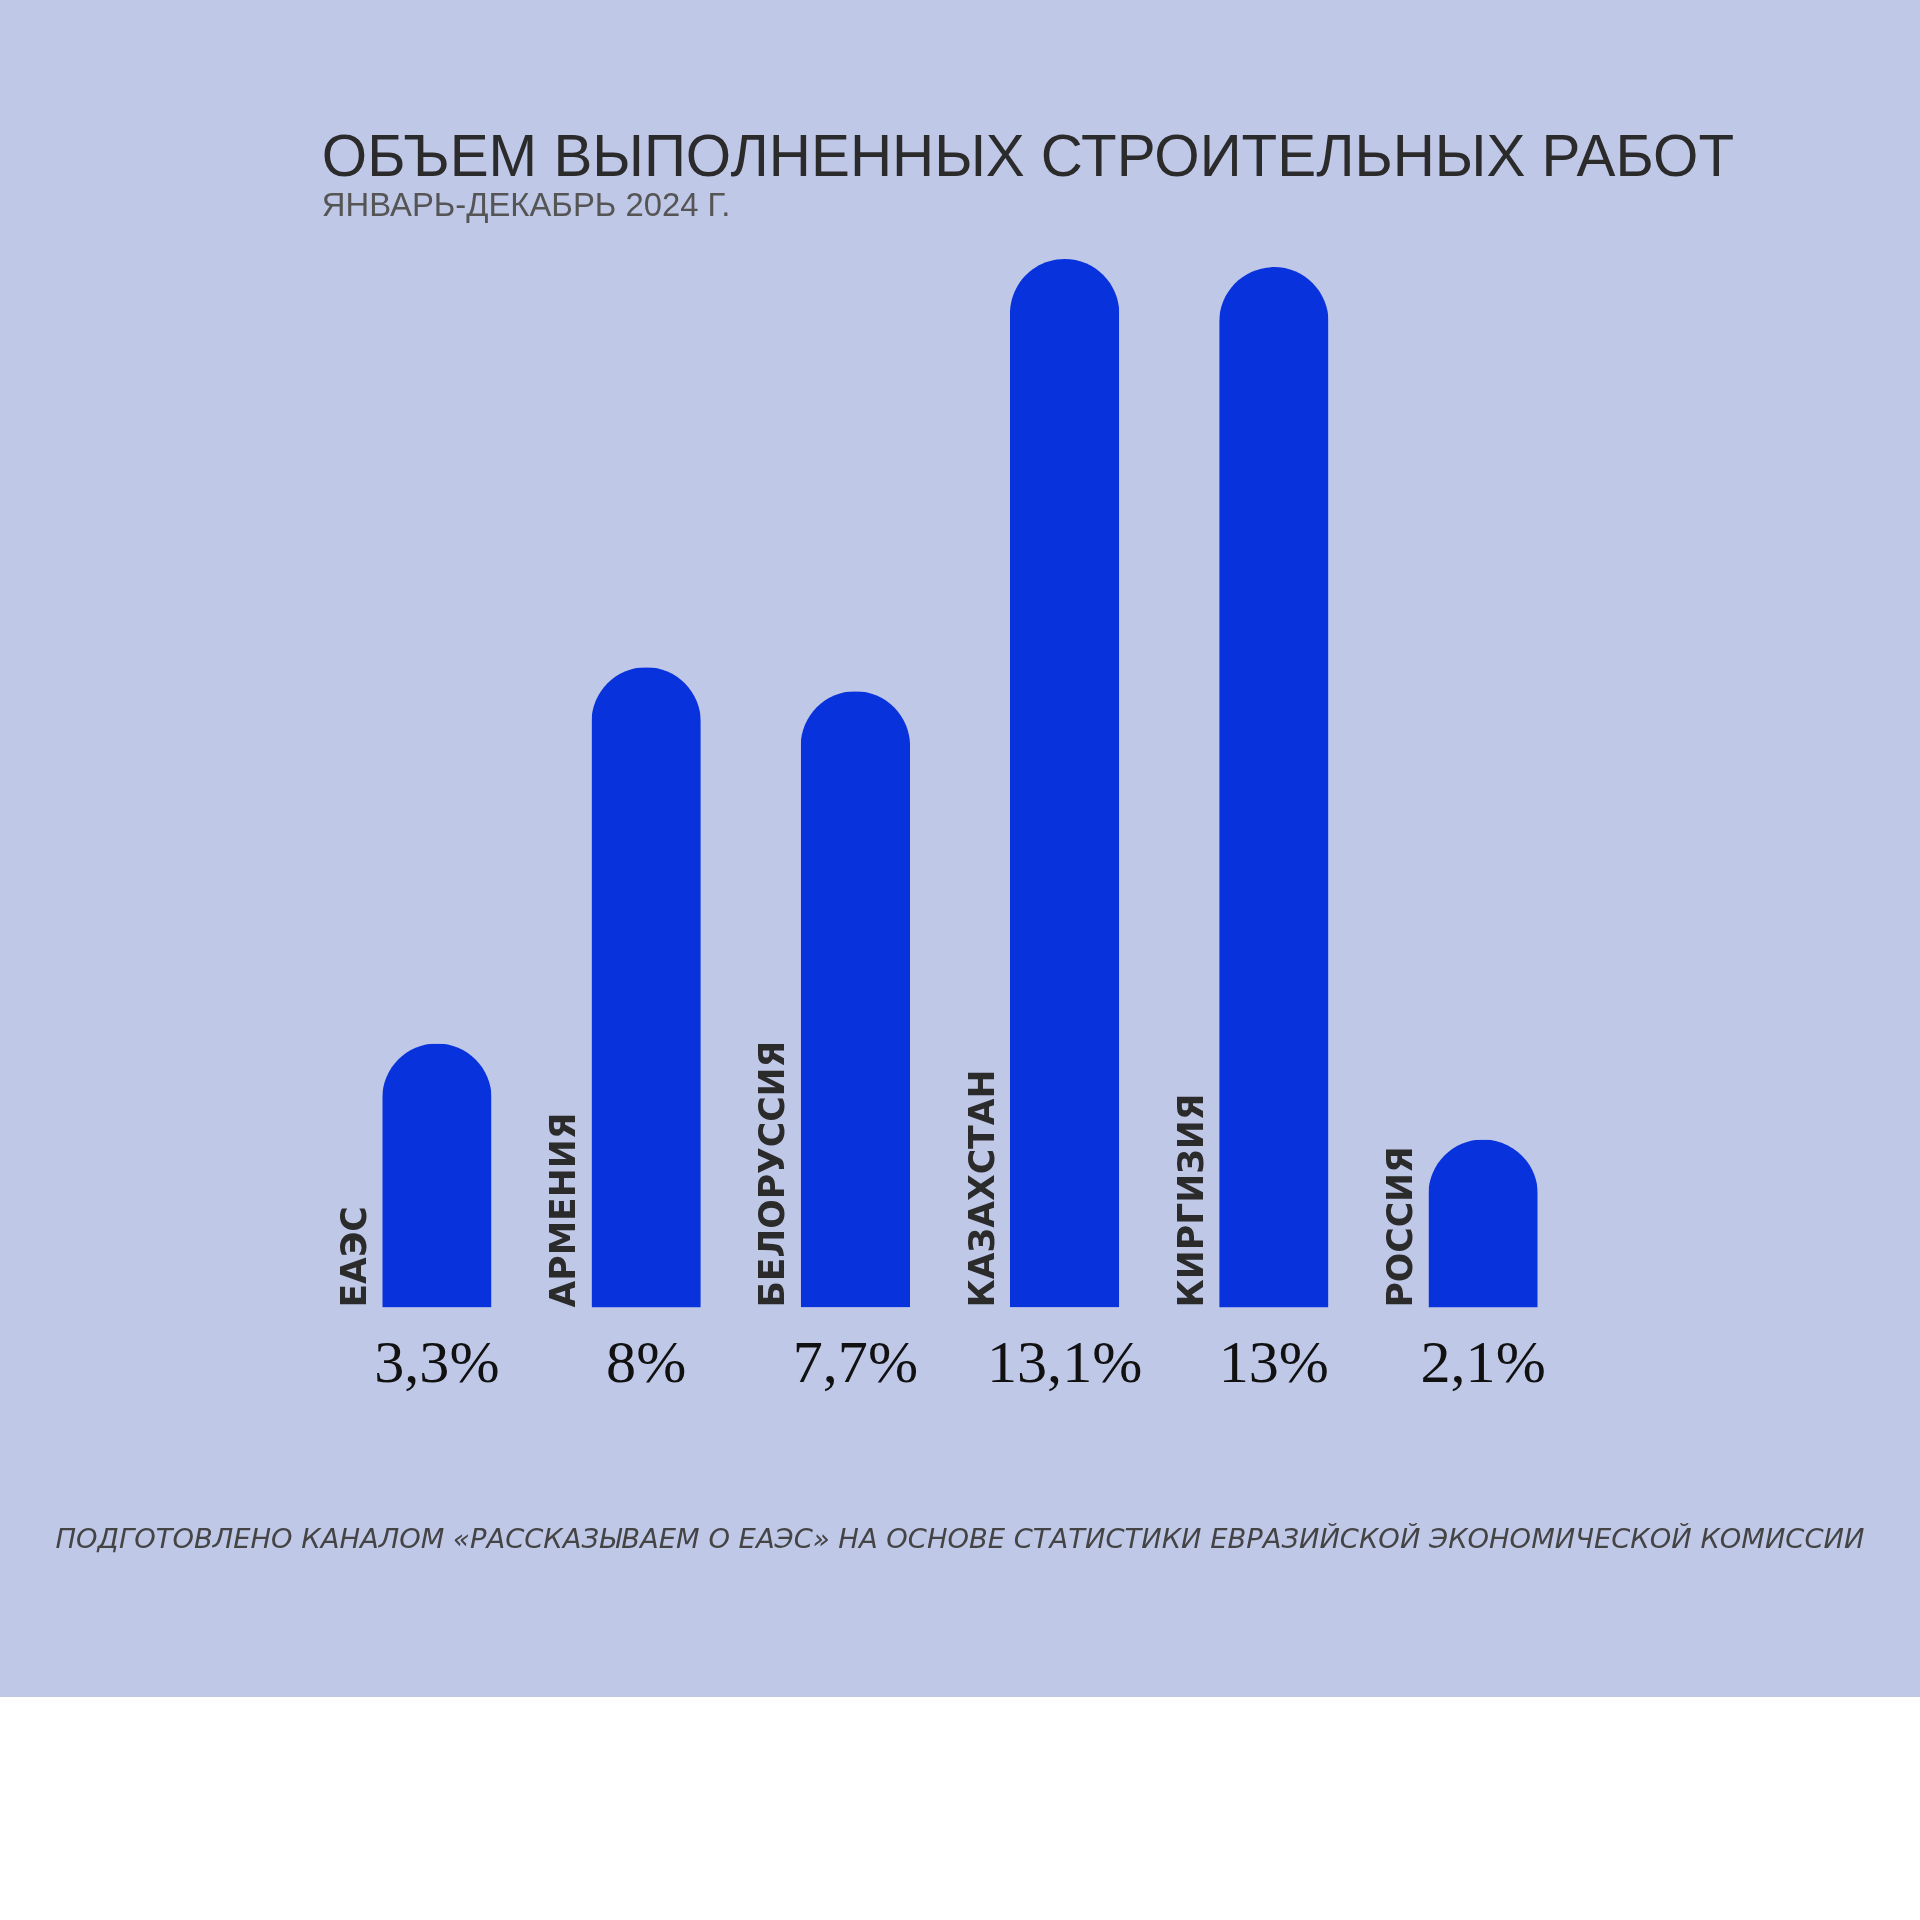 This screenshot has height=1920, width=1920. Describe the element at coordinates (960, 1539) in the screenshot. I see `text: ПОДГОТОВЛЕНО КАНАЛОМ «РАССКАЗЫВАЕМ О ЕАЭС» НА ОСНОВЕ СТАТИСТИКИ ЕВРАЗИЙСКОЙ ЭКОНОМИЧЕСКОЙ КОМИССИИ` at that location.